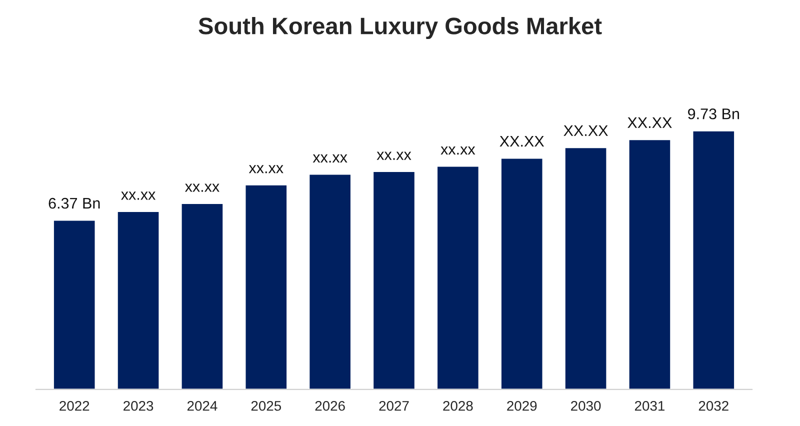 This screenshot has height=426, width=800. I want to click on x-tick-label: 2026, so click(330, 405).